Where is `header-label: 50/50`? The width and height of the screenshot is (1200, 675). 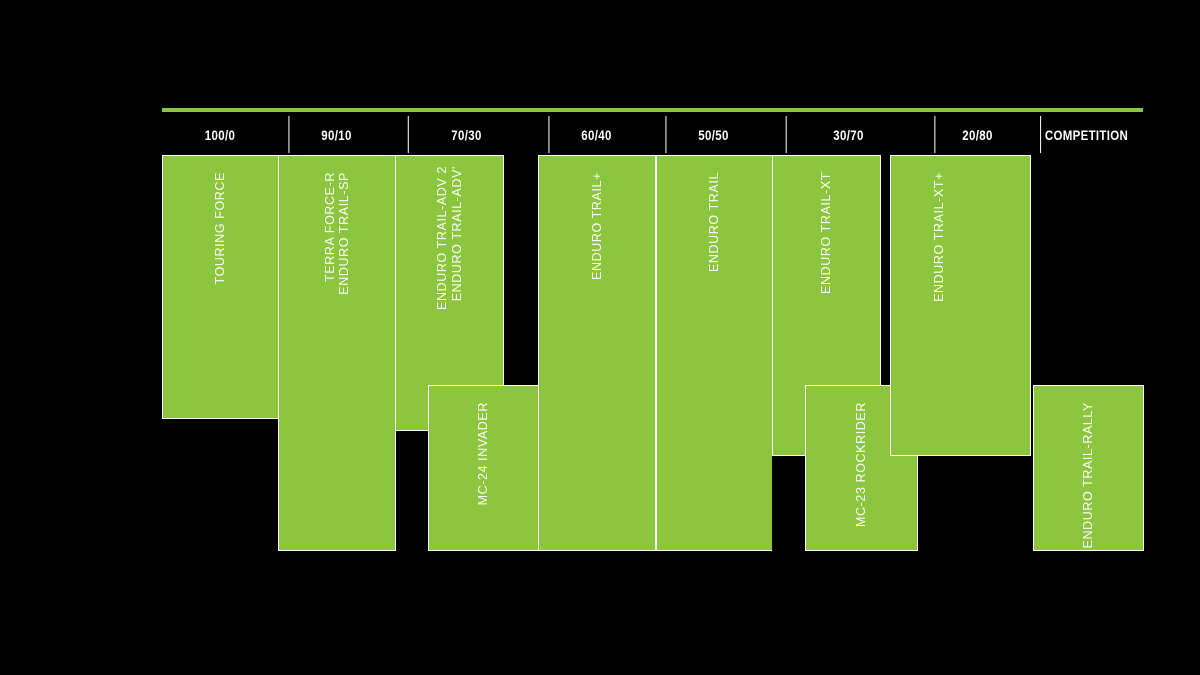 header-label: 50/50 is located at coordinates (713, 134).